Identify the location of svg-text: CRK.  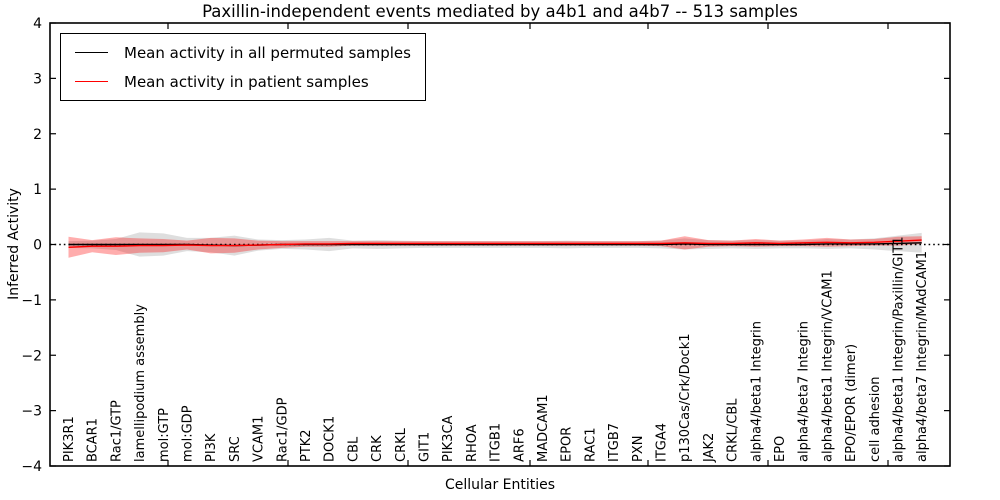
(377, 448).